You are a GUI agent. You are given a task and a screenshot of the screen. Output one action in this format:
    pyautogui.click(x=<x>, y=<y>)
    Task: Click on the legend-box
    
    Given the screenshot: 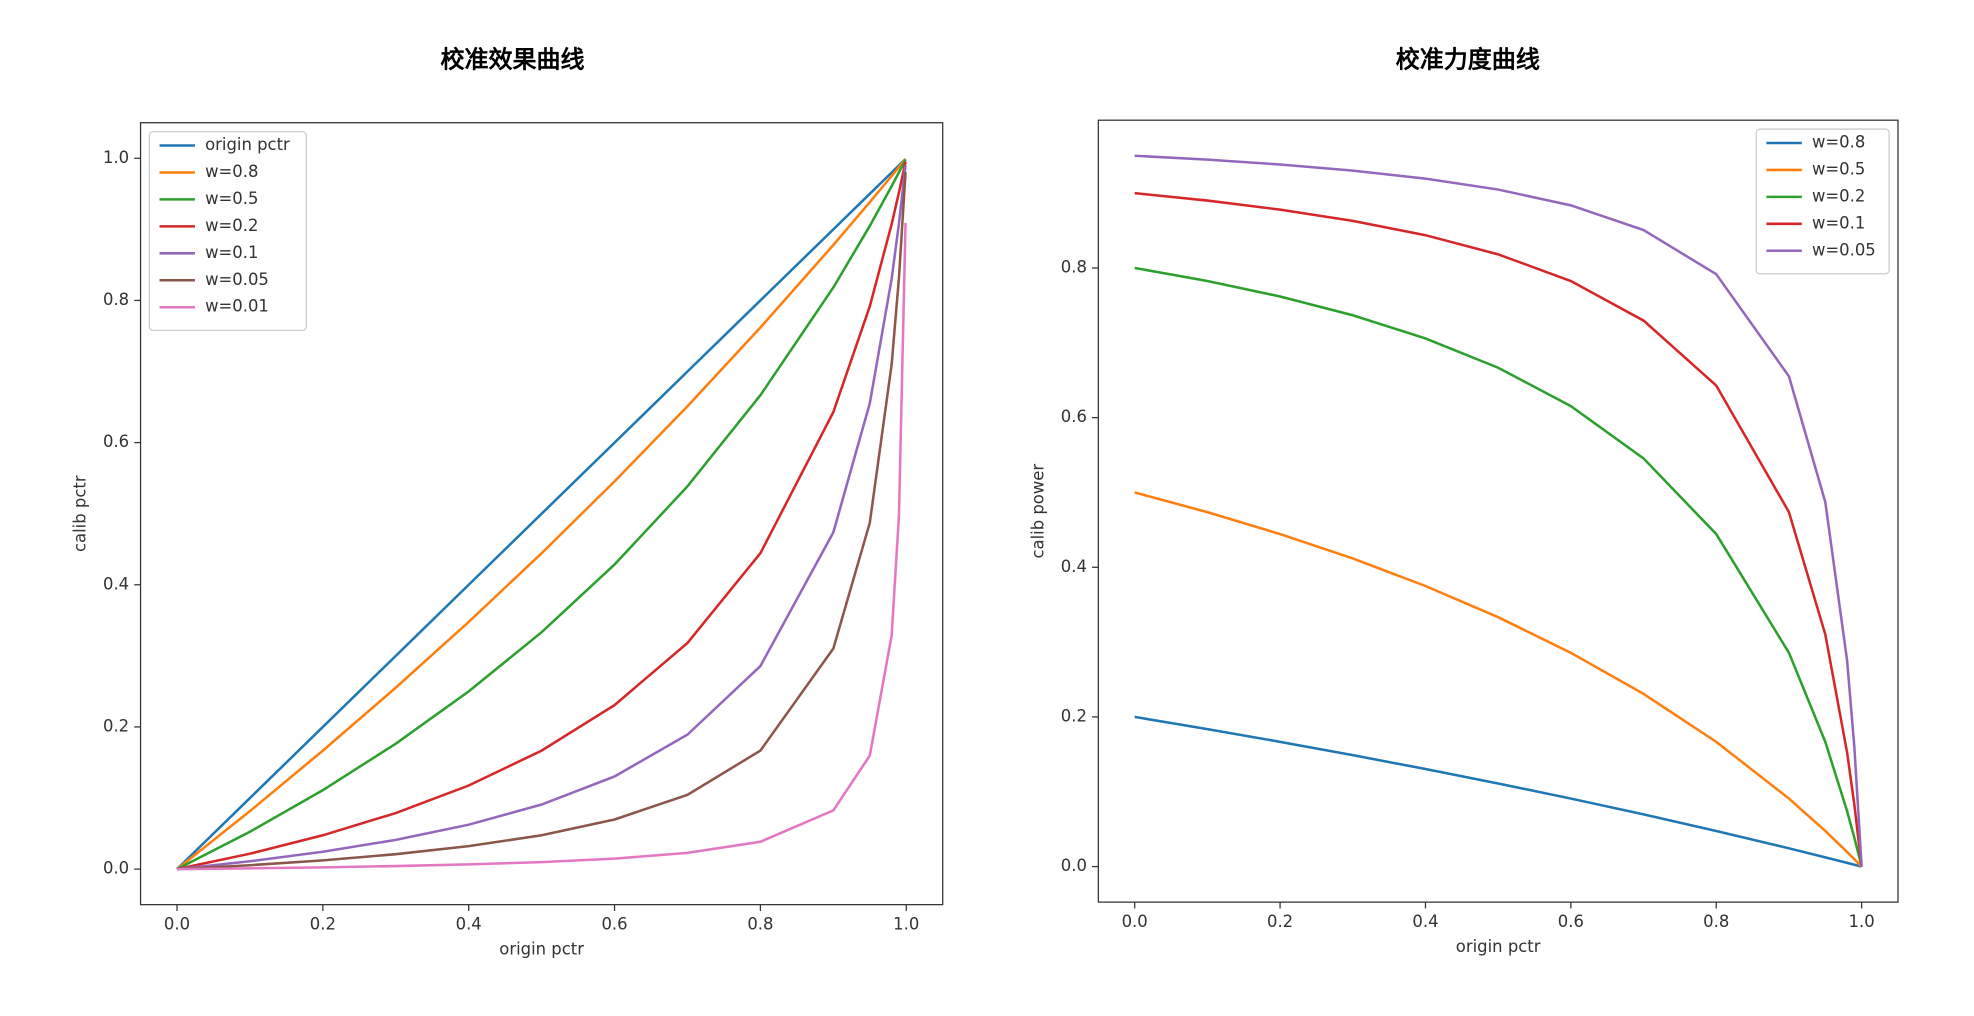 What is the action you would take?
    pyautogui.click(x=1822, y=201)
    